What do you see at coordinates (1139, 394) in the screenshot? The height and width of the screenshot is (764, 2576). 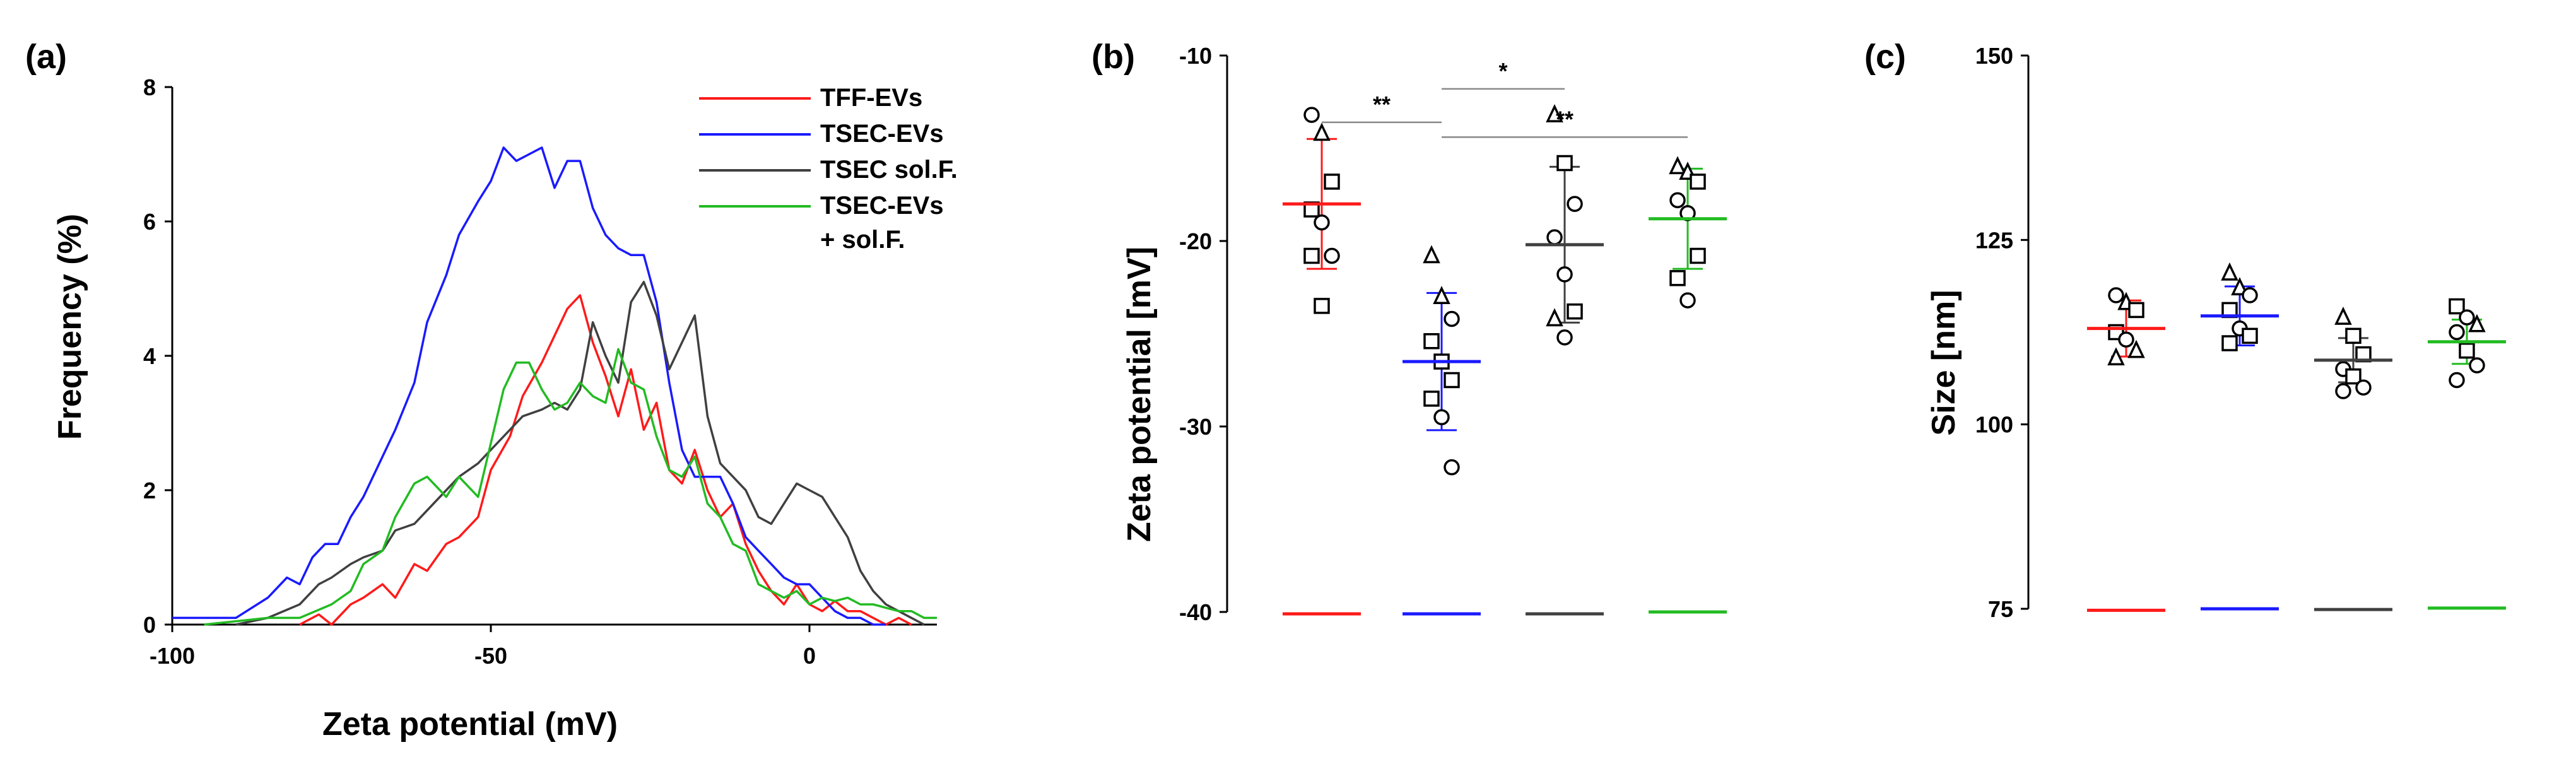 I see `chart-b-ylabel: Zeta potential [mV]` at bounding box center [1139, 394].